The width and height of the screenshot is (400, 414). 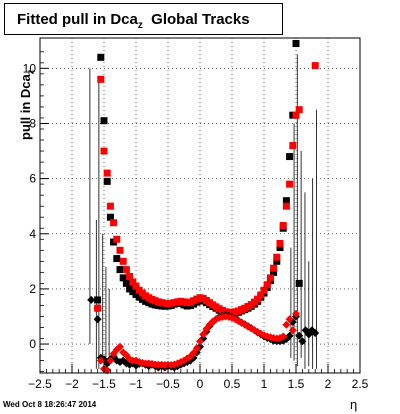 What do you see at coordinates (200, 384) in the screenshot?
I see `x-tick-label: 0` at bounding box center [200, 384].